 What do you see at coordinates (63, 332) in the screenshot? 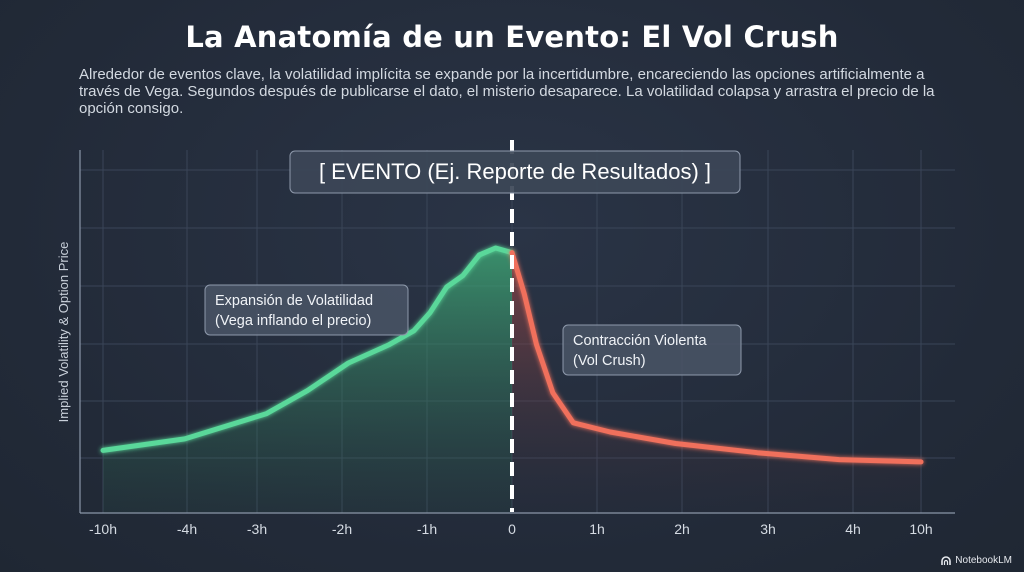
I see `y-axis-label: Implied Volatility & Option Price` at bounding box center [63, 332].